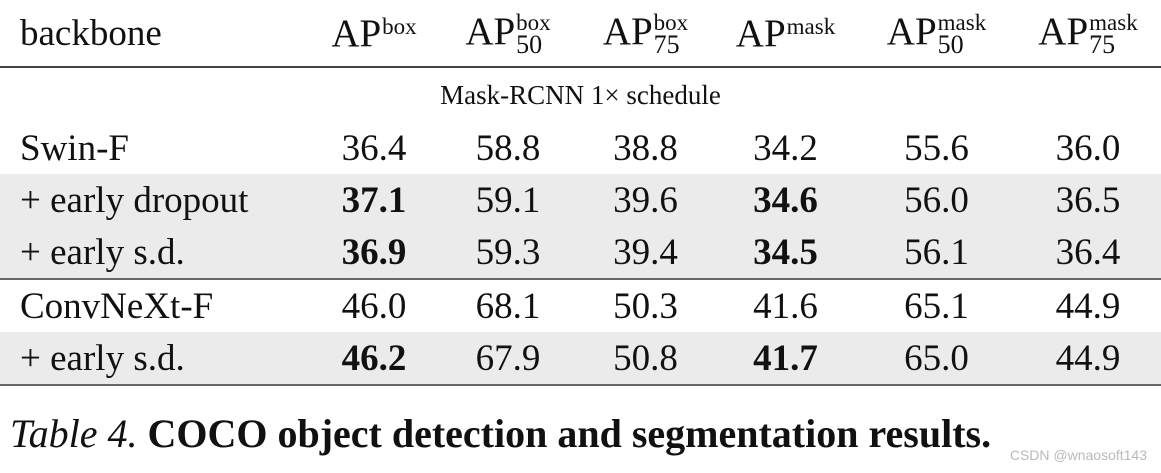 This screenshot has height=473, width=1161. Describe the element at coordinates (785, 252) in the screenshot. I see `cell-ap-mask: 34.5` at that location.